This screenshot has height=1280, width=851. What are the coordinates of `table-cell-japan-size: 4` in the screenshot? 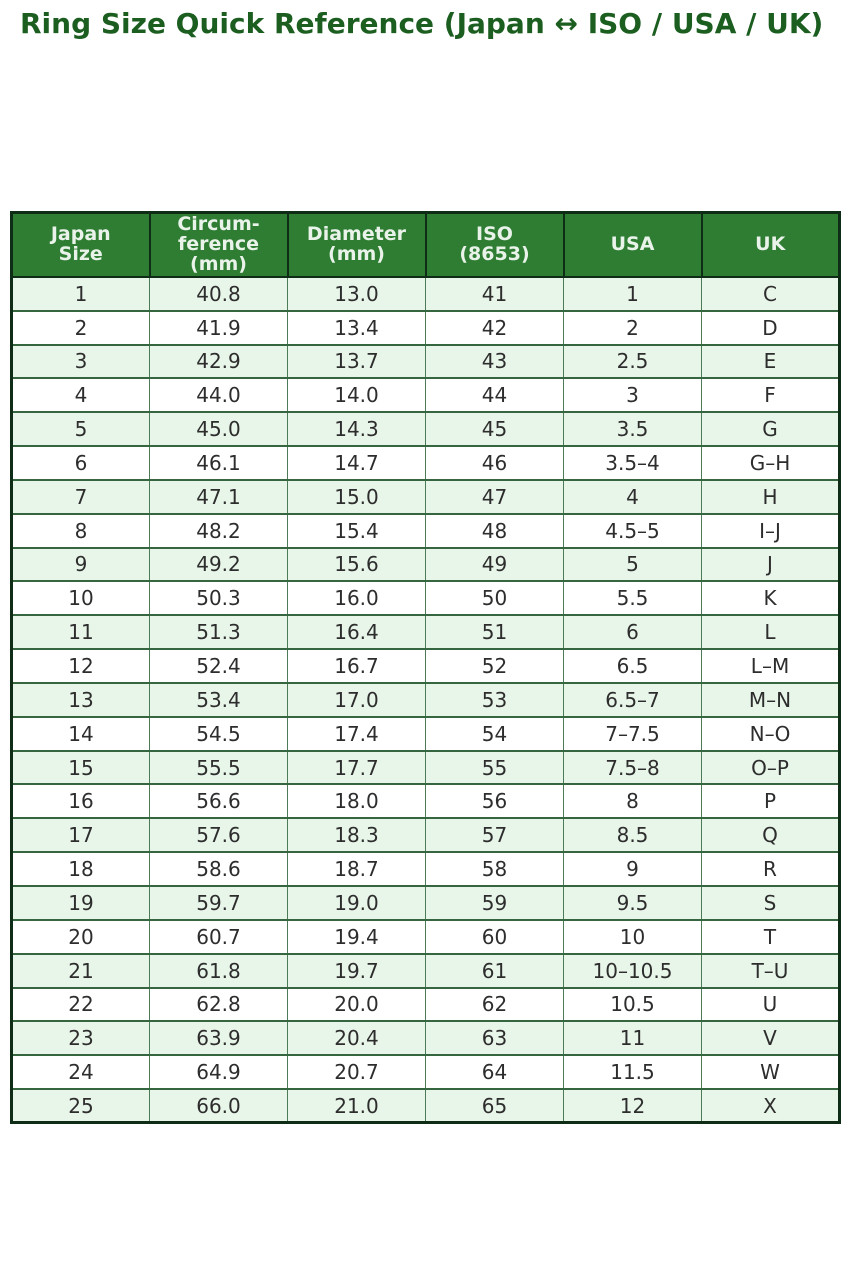 It's located at (80, 395).